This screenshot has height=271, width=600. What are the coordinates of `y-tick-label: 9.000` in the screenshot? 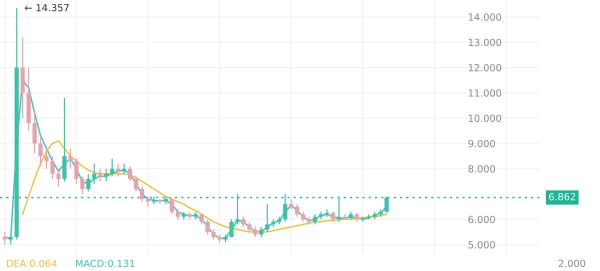 It's located at (481, 144).